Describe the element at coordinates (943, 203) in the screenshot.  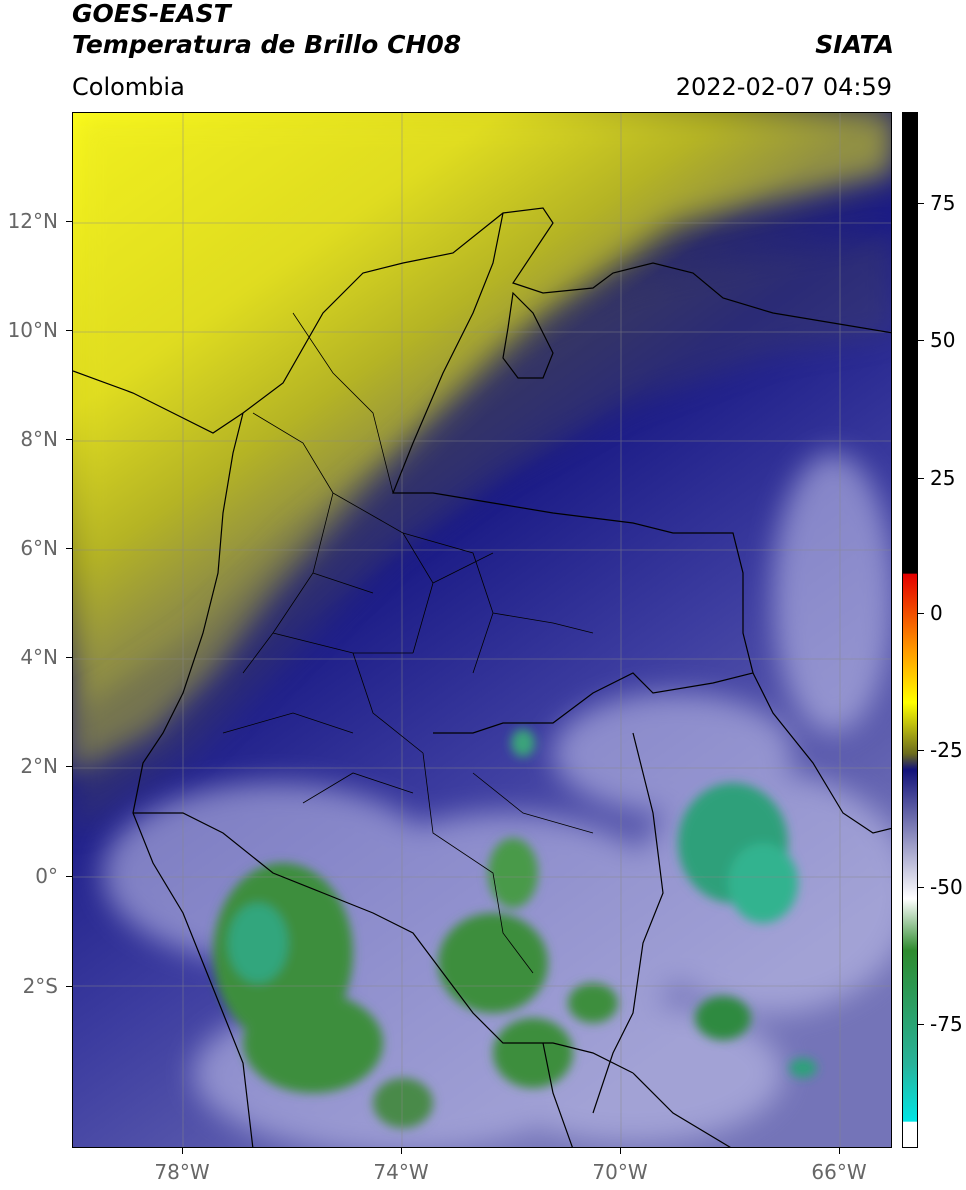
I see `colorbar-label: 75` at that location.